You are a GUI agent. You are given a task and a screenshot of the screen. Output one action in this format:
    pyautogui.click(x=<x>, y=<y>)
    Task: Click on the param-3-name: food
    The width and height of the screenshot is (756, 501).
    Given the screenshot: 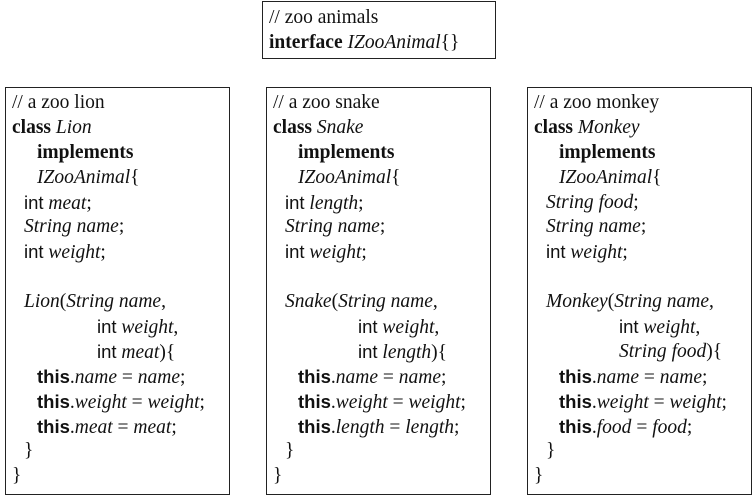 What is the action you would take?
    pyautogui.click(x=689, y=351)
    